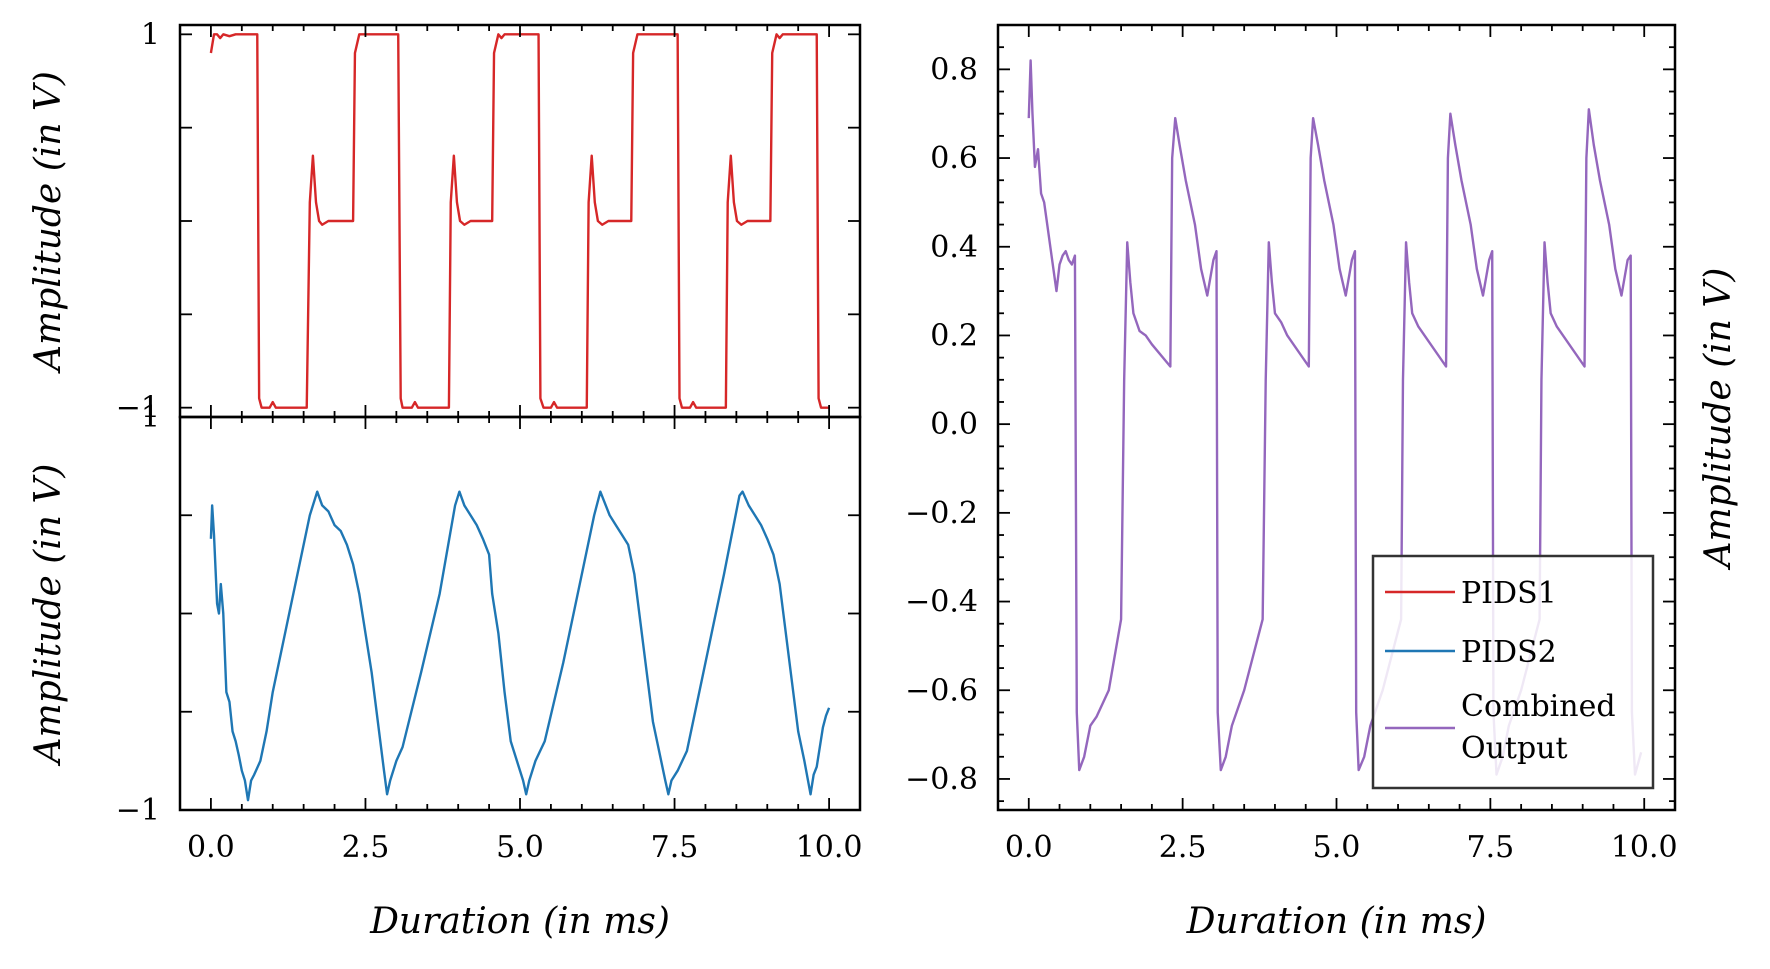  Describe the element at coordinates (954, 69) in the screenshot. I see `y-tick-label: 0.8` at that location.